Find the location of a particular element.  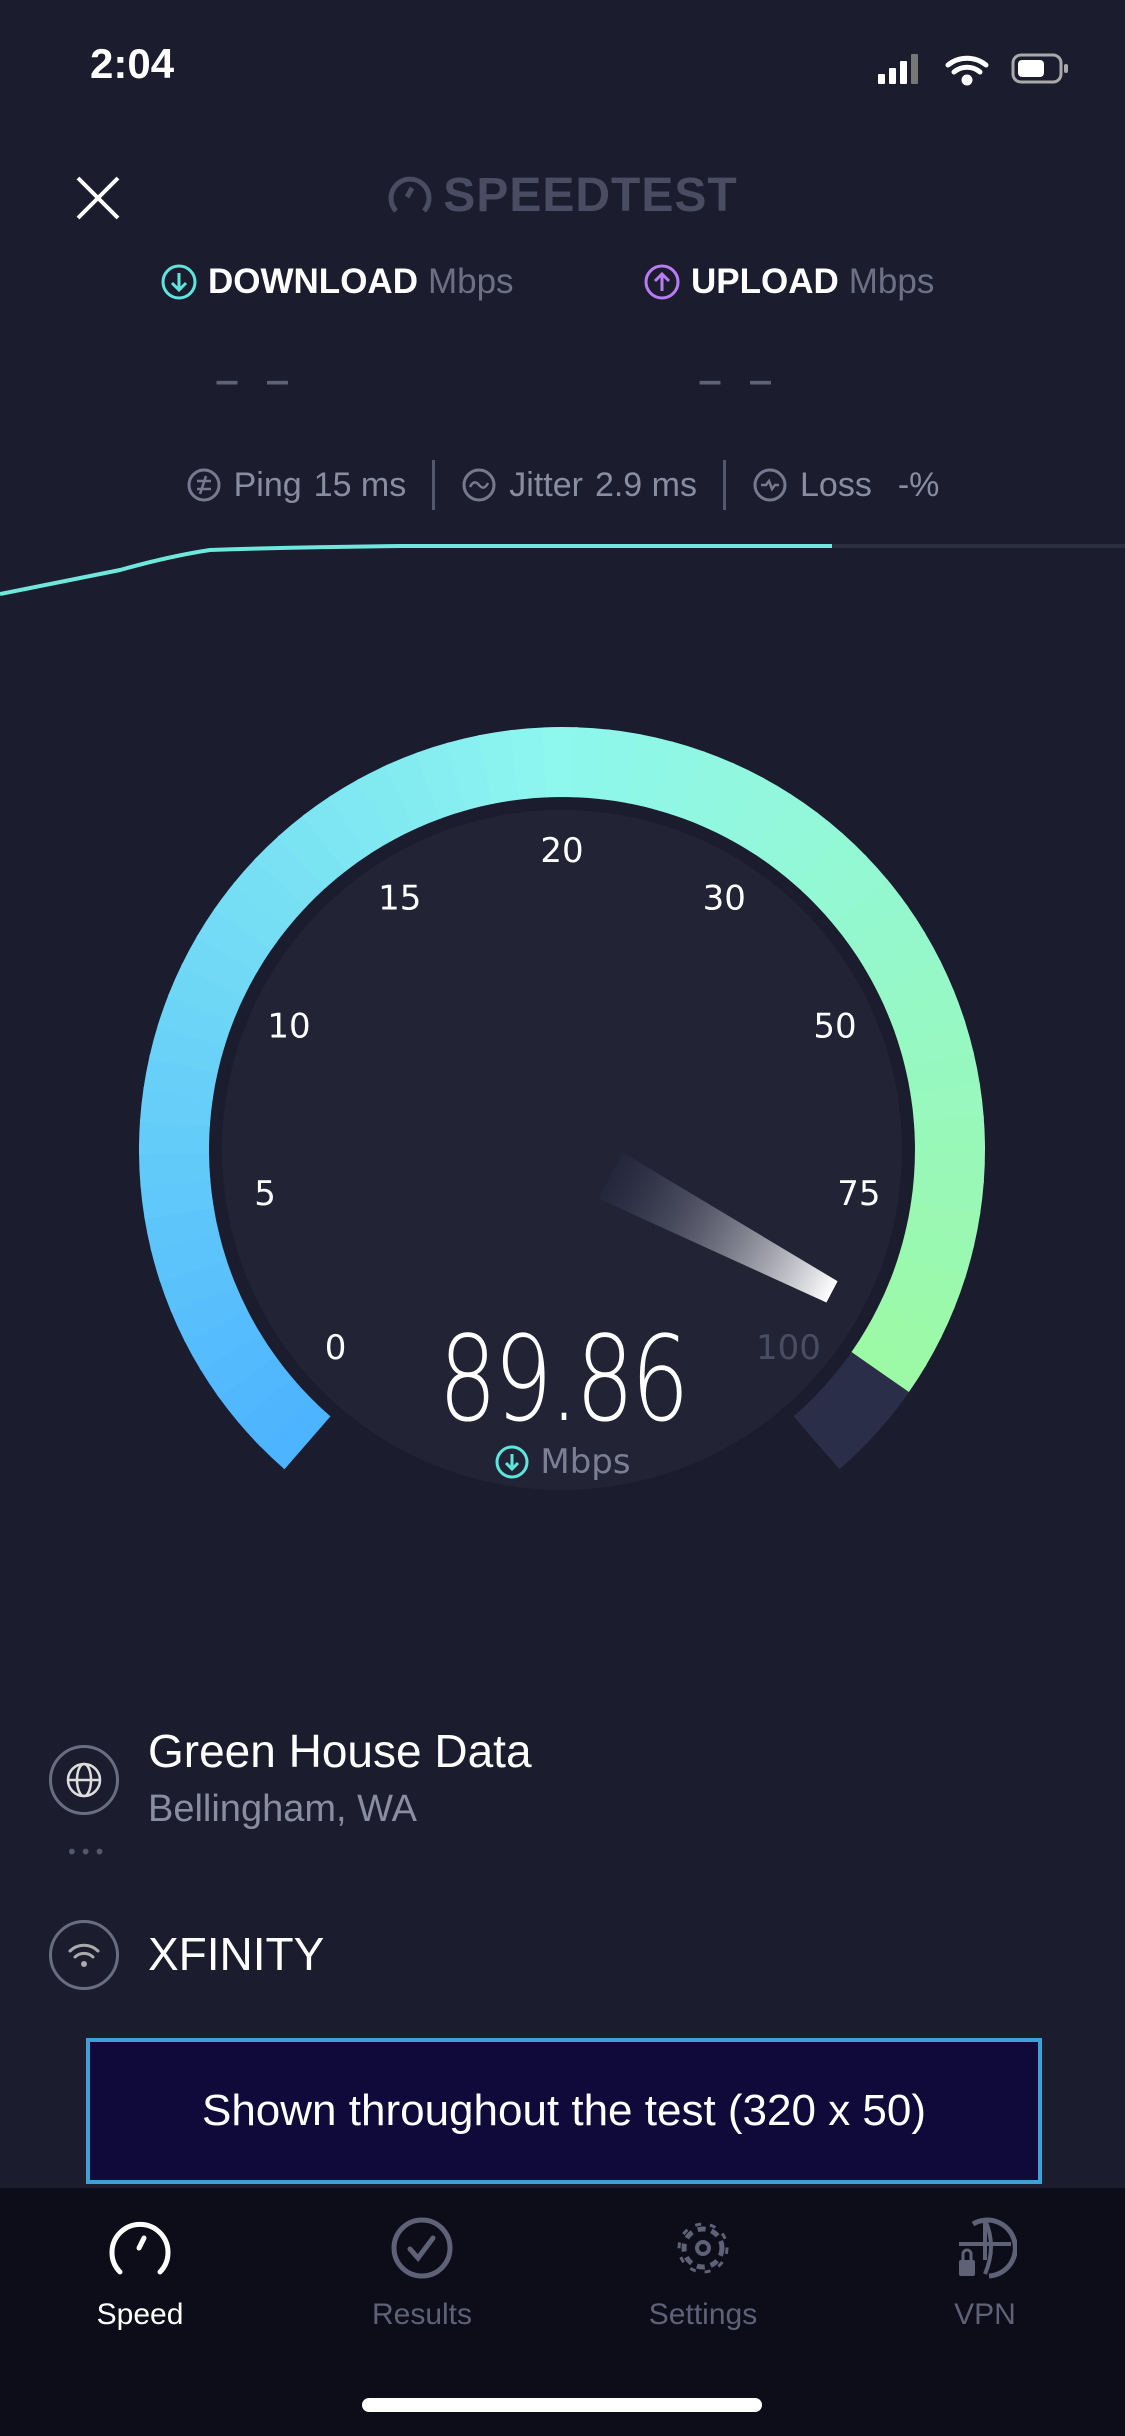

gauge-tick-label: 15 is located at coordinates (399, 899).